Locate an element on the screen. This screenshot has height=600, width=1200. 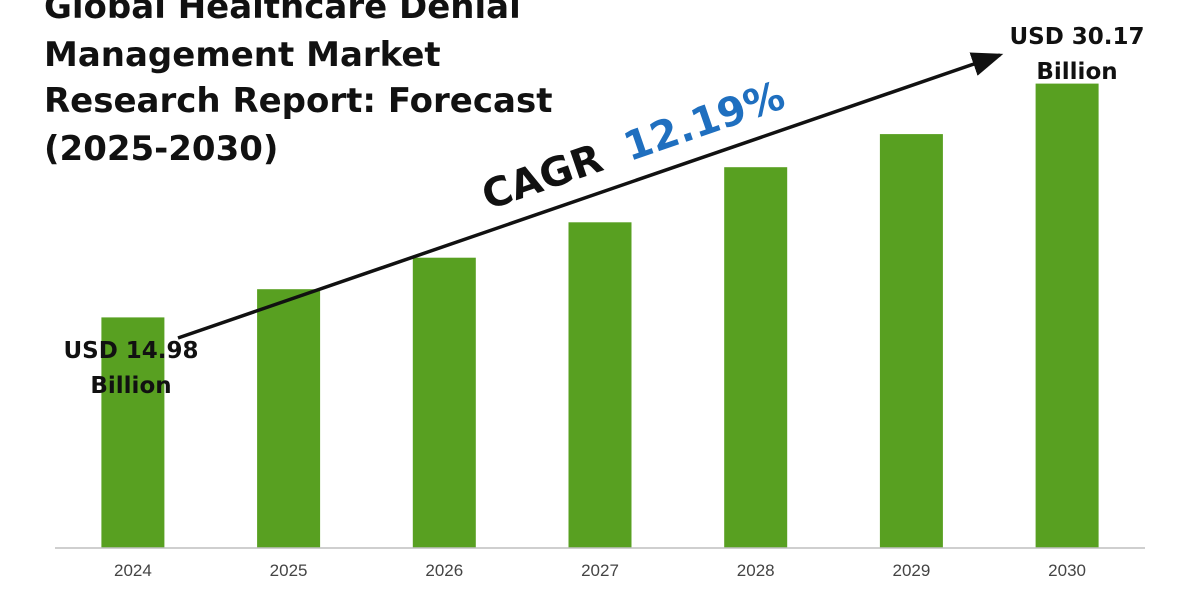
x-tick-label-2027: 2027 is located at coordinates (600, 570).